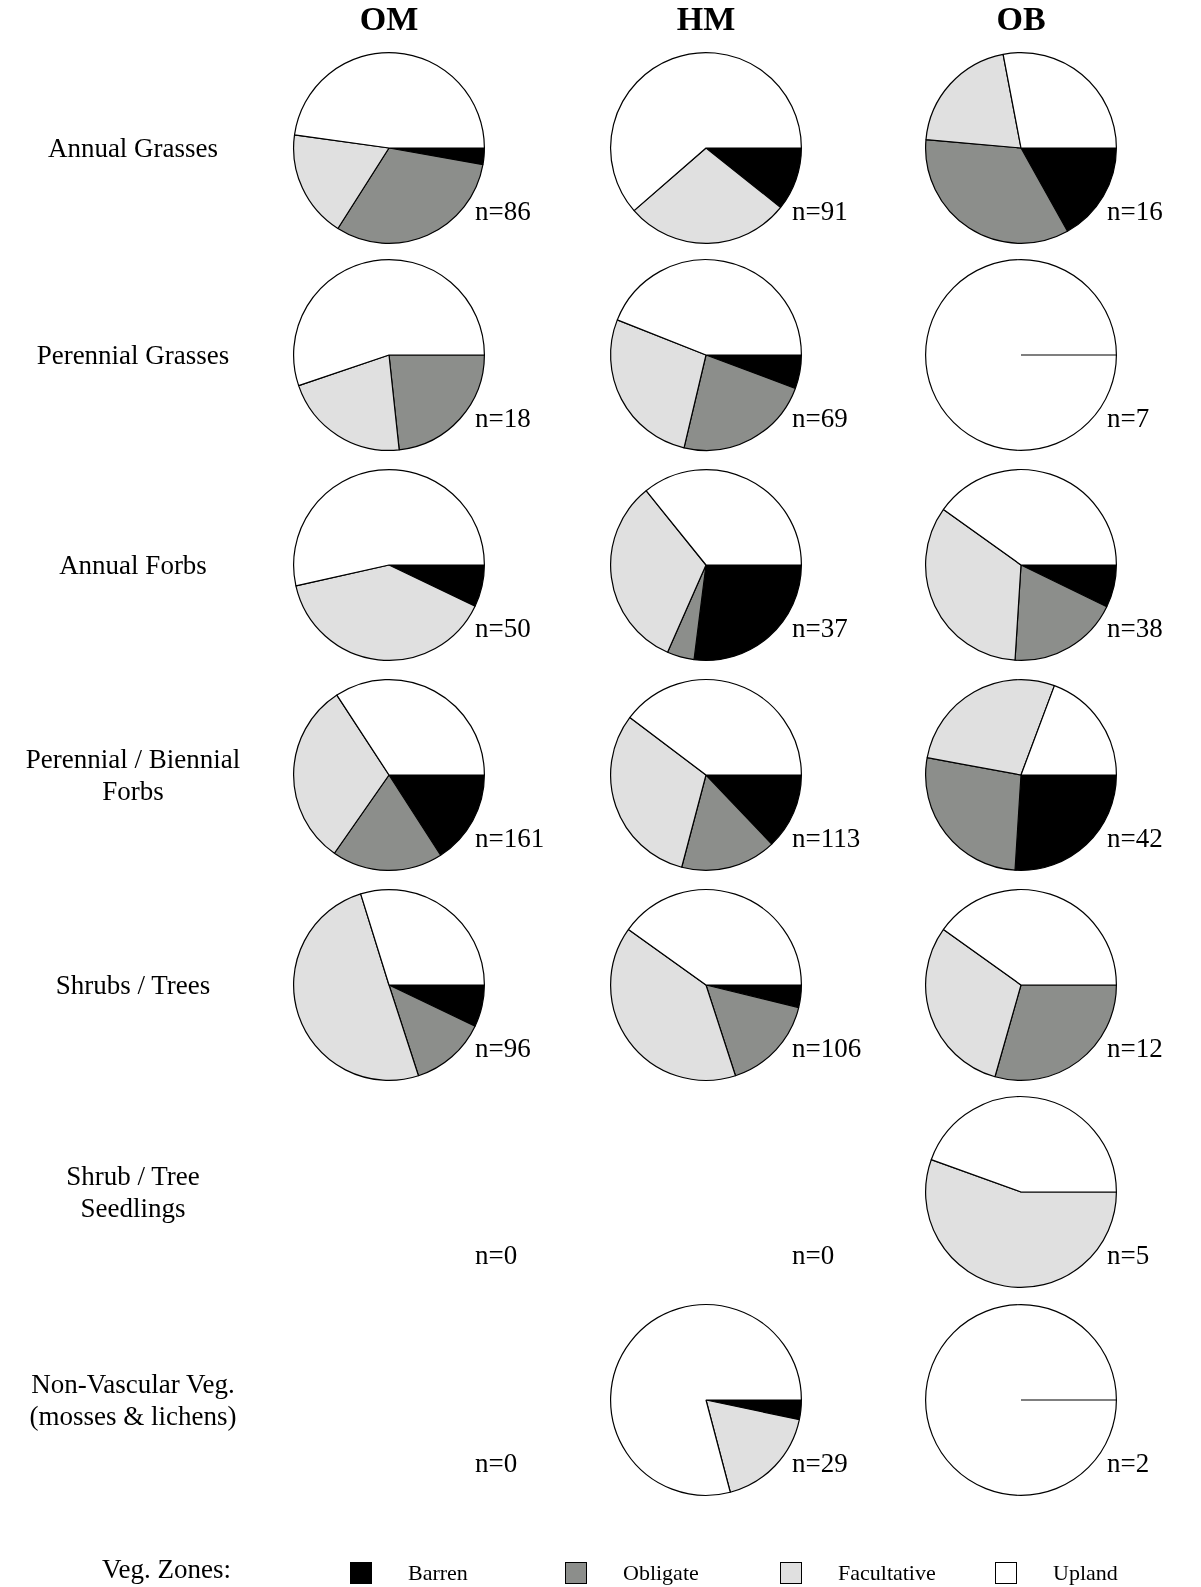  Describe the element at coordinates (1135, 211) in the screenshot. I see `text: n=16` at that location.